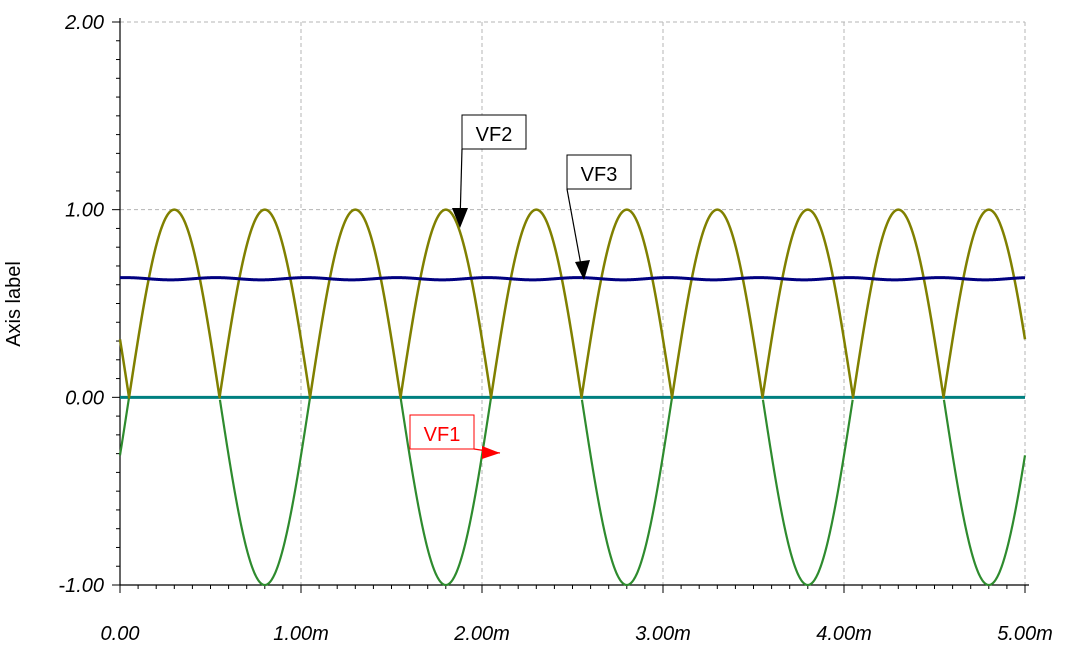 This screenshot has width=1083, height=655. I want to click on y-tick-label: 1.00, so click(84, 211).